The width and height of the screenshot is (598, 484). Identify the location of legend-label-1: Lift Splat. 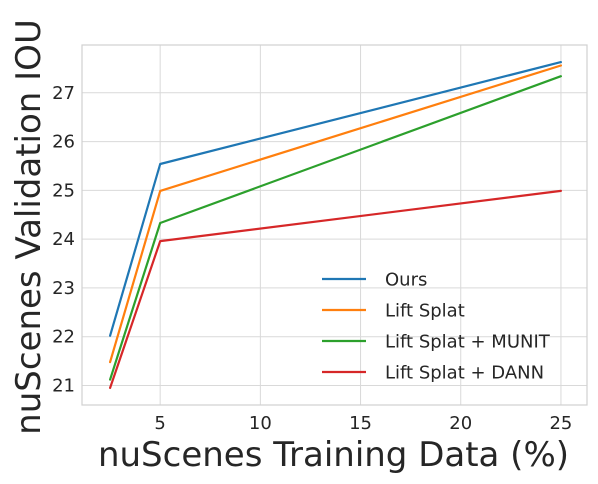
(425, 311).